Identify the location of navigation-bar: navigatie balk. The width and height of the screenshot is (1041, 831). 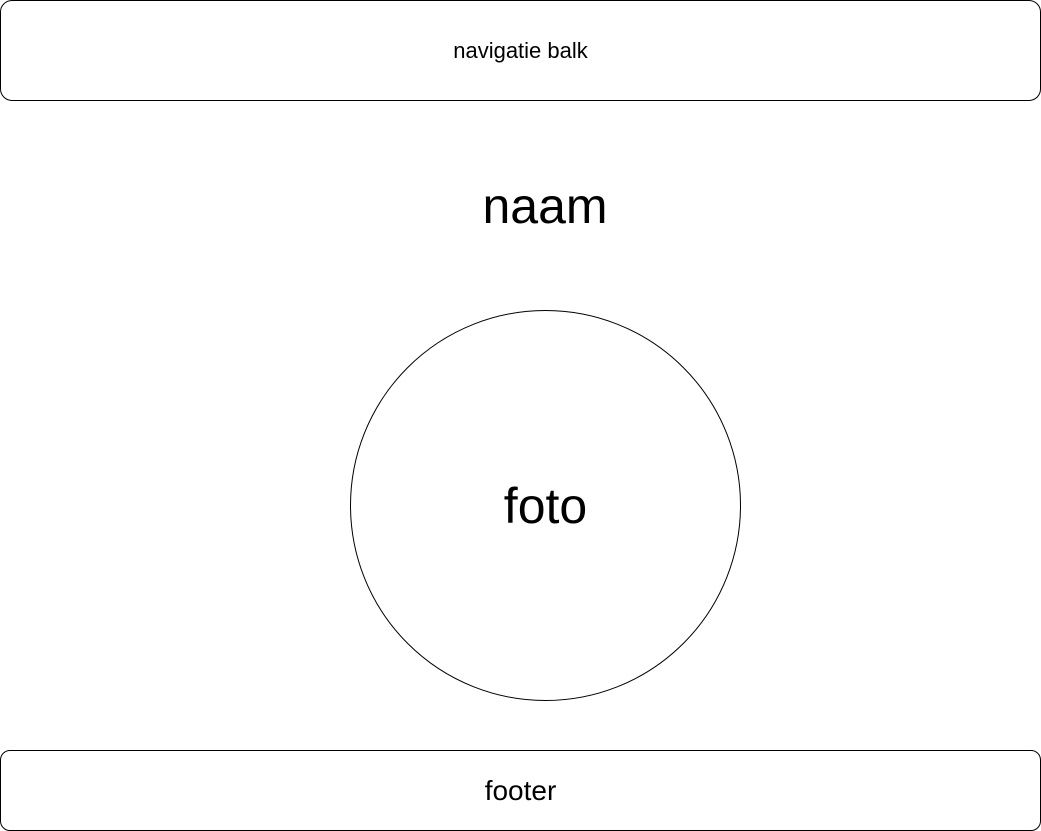
(520, 50).